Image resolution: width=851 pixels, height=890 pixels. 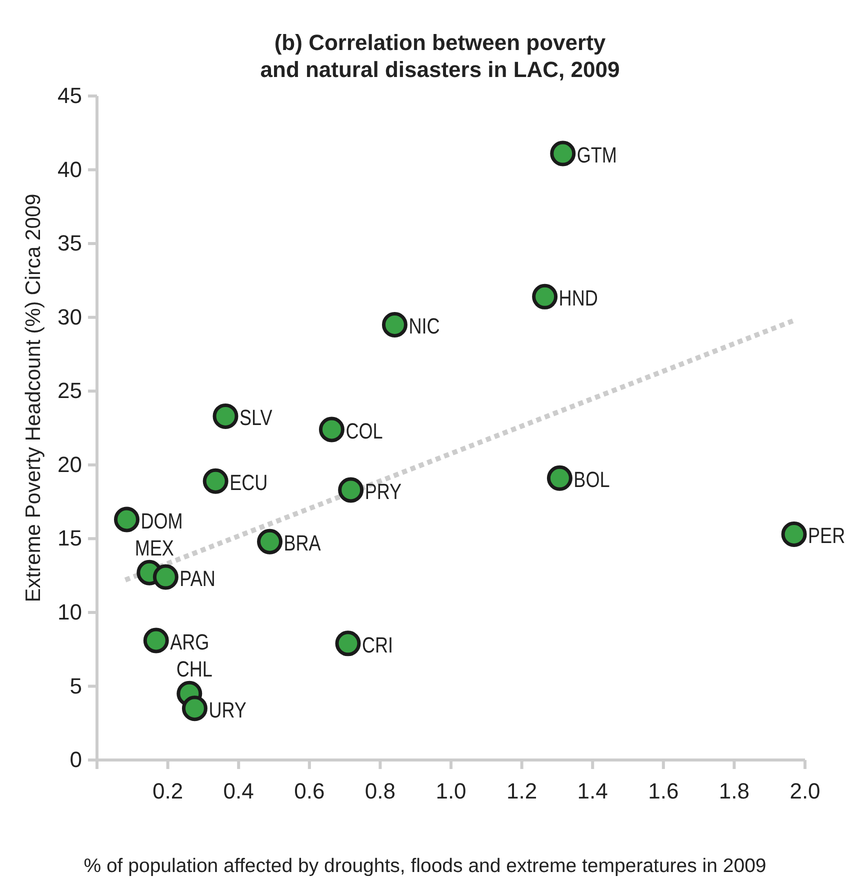 I want to click on x-tick-label: 1.2, so click(x=522, y=791).